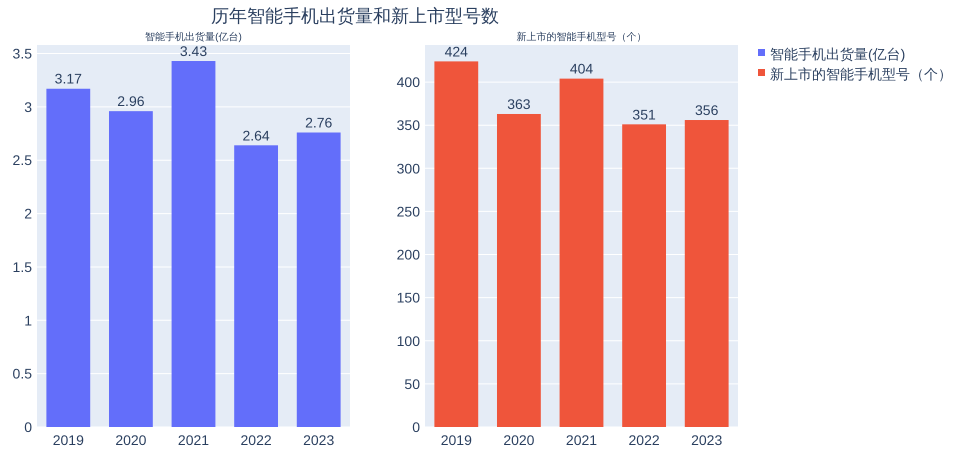  Describe the element at coordinates (256, 135) in the screenshot. I see `data-label: 2.64` at that location.